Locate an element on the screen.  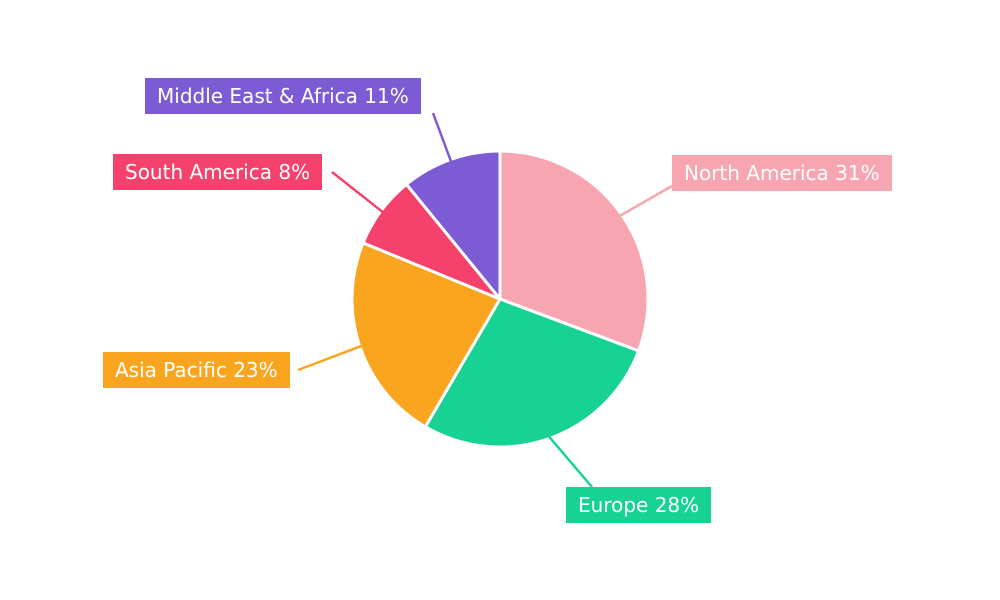
leader-line-north-america is located at coordinates (646, 200).